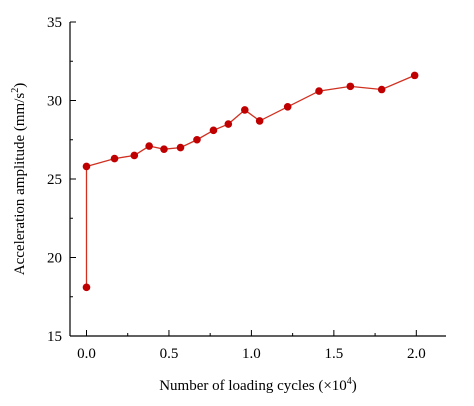  What do you see at coordinates (416, 354) in the screenshot?
I see `x-tick-label: 2.0` at bounding box center [416, 354].